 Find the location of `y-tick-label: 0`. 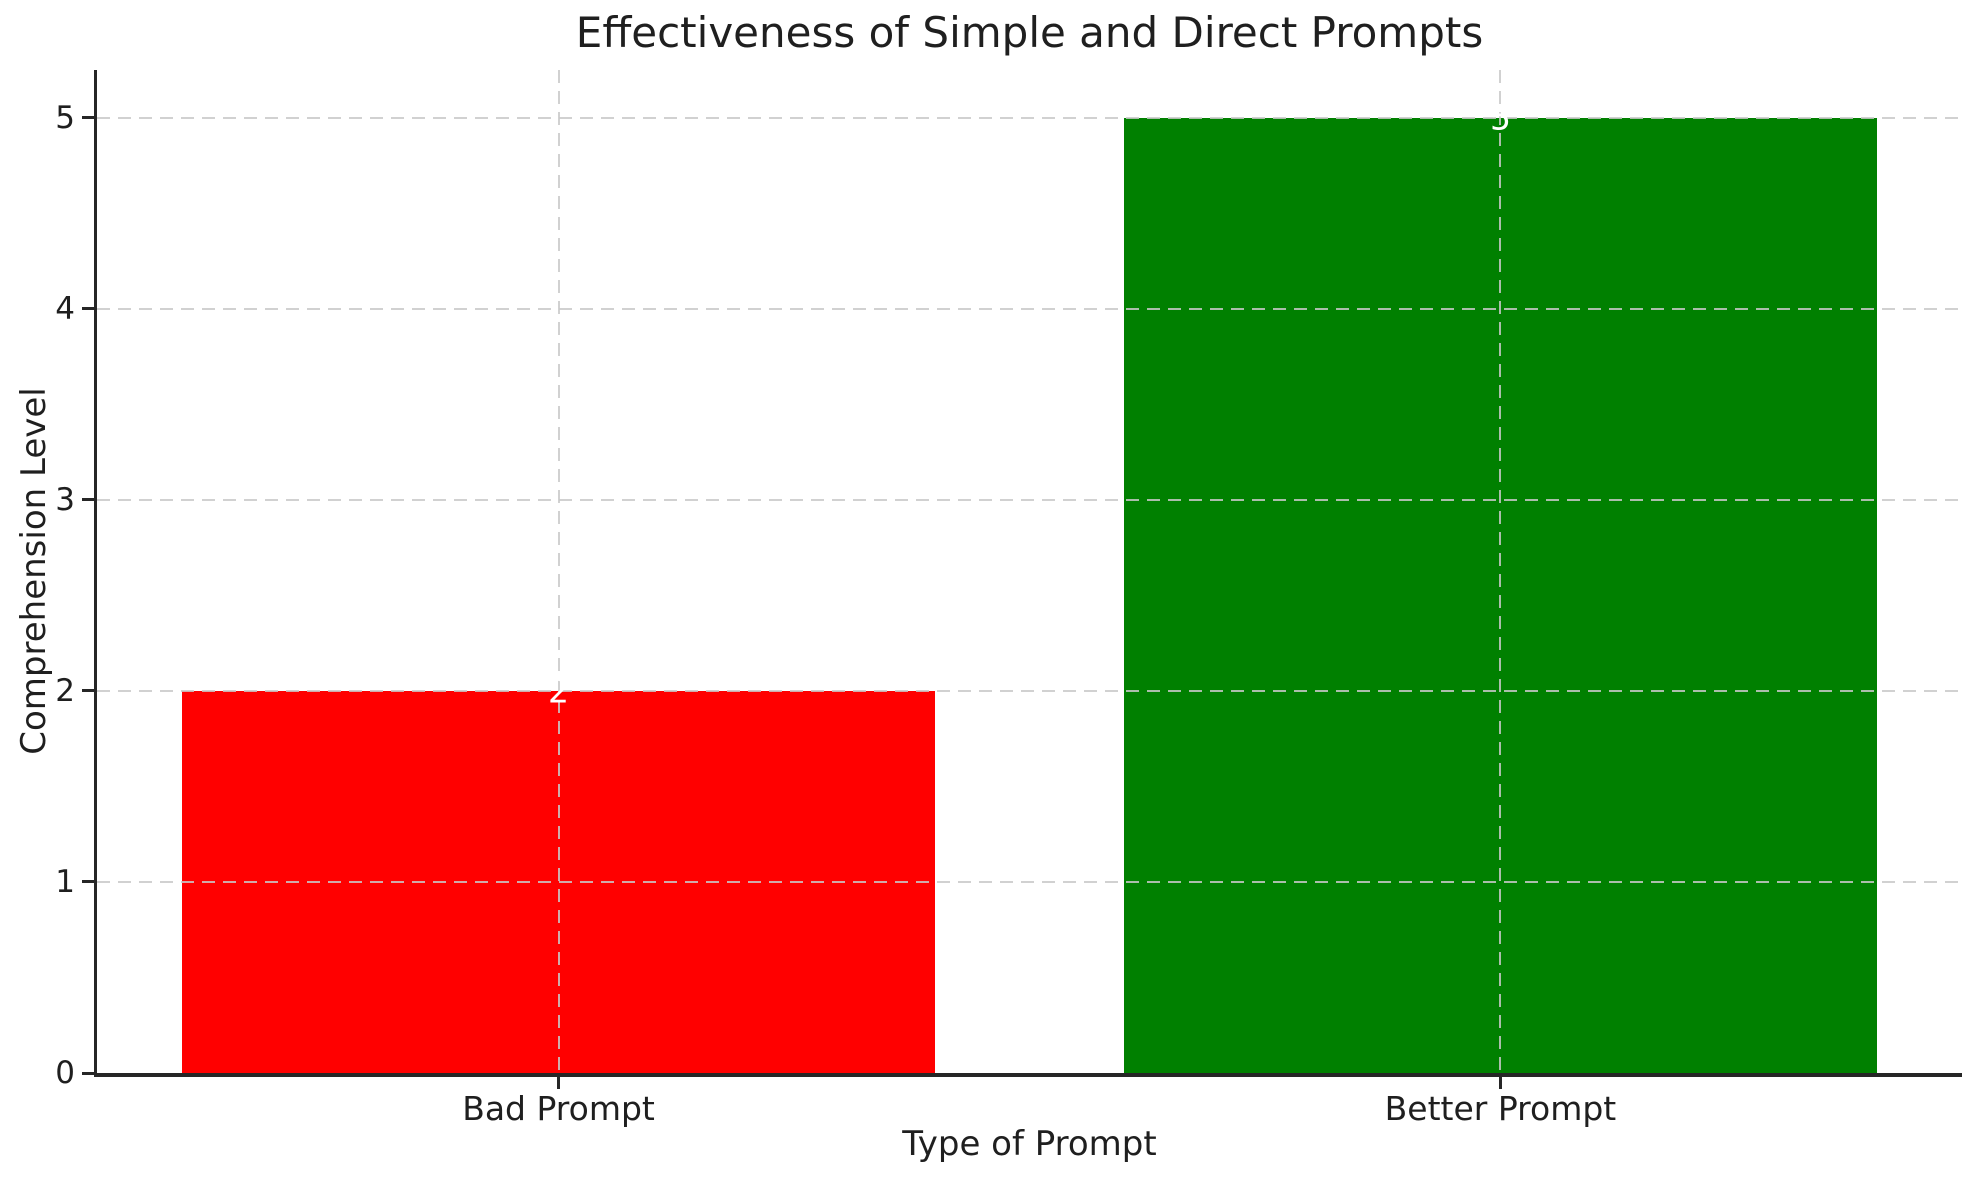

y-tick-label: 0 is located at coordinates (65, 1073).